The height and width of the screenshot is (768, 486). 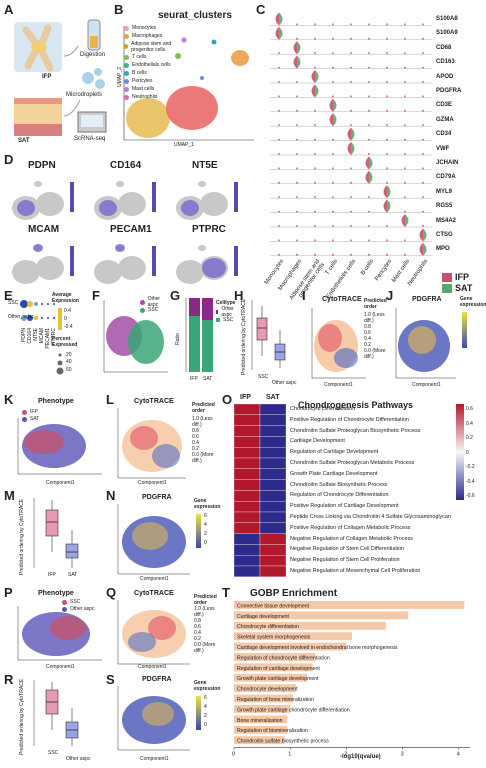 I want to click on gene-label: CD79A, so click(x=446, y=177).